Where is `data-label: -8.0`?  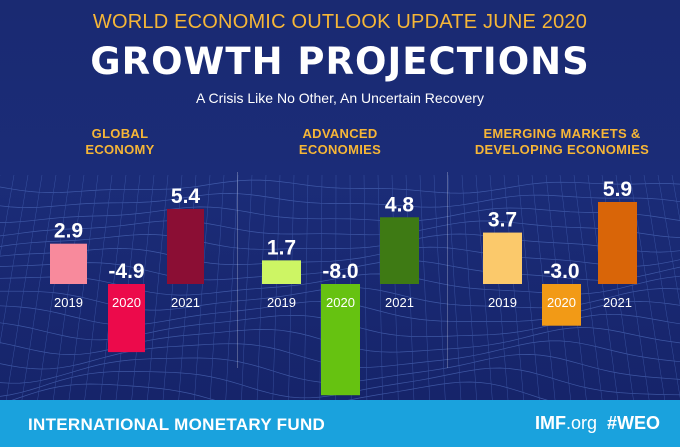
data-label: -8.0 is located at coordinates (340, 271).